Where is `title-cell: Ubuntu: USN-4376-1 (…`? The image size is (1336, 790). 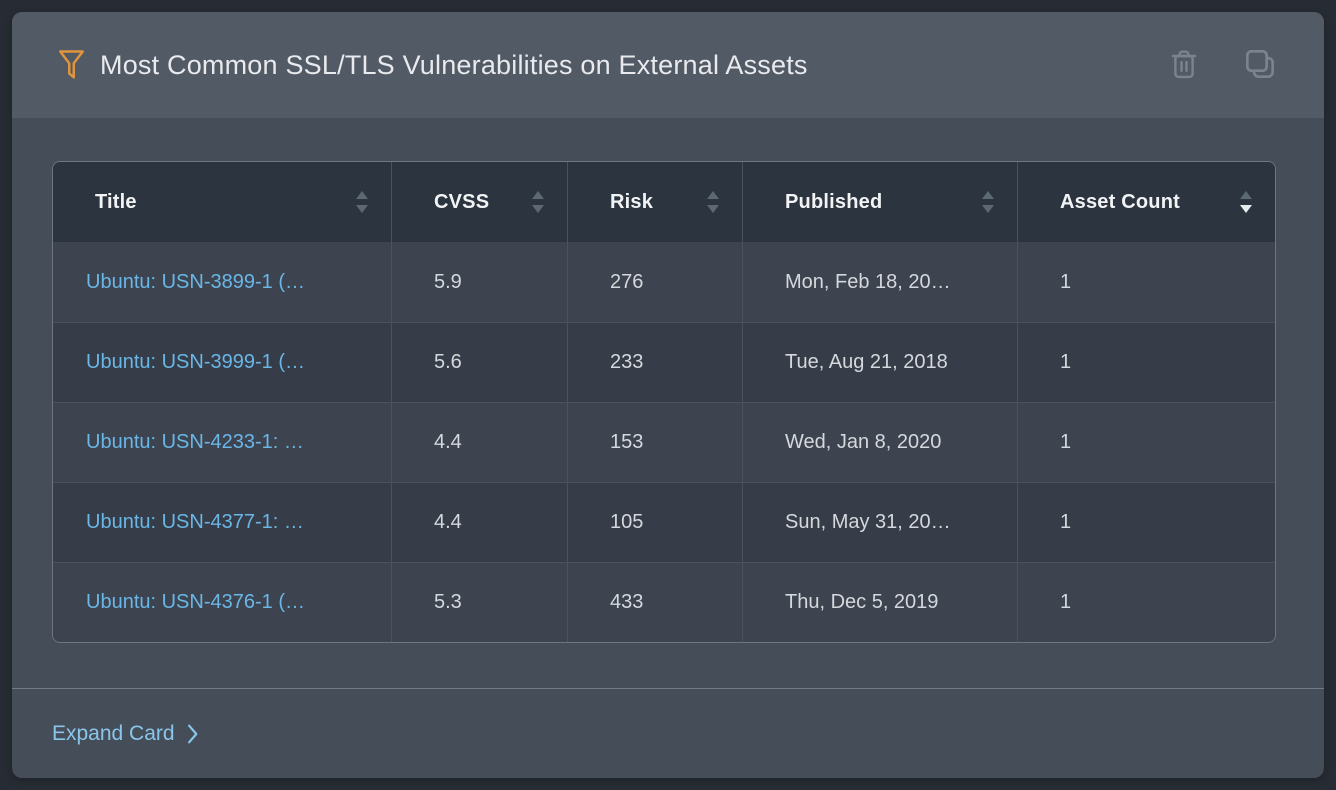 title-cell: Ubuntu: USN-4376-1 (… is located at coordinates (222, 602).